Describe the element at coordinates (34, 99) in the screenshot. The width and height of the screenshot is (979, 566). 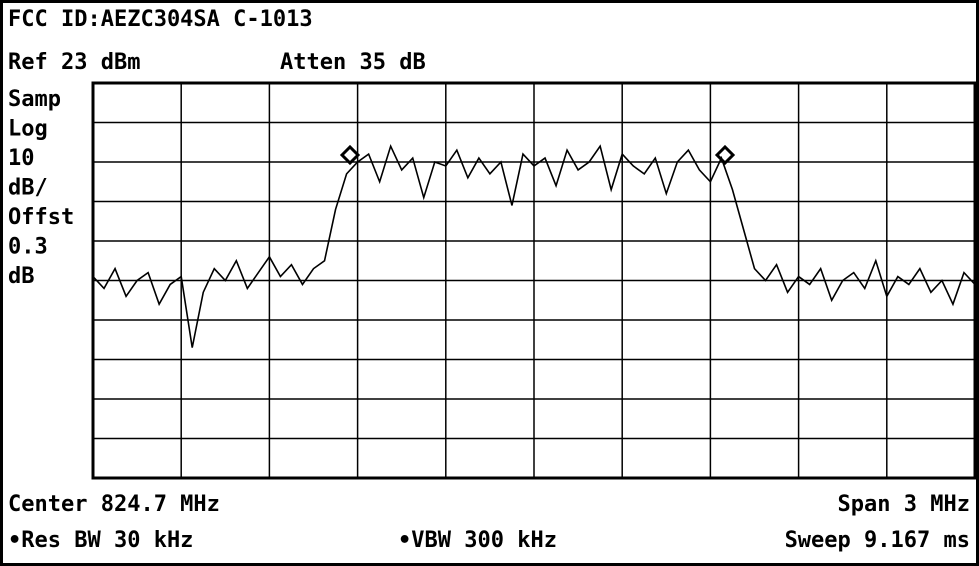
I see `side-label: Samp` at that location.